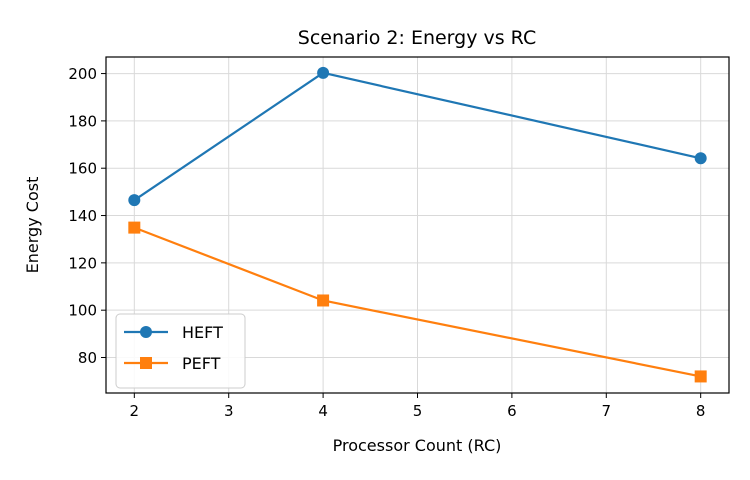  Describe the element at coordinates (82, 169) in the screenshot. I see `y-tick-label: 160` at that location.